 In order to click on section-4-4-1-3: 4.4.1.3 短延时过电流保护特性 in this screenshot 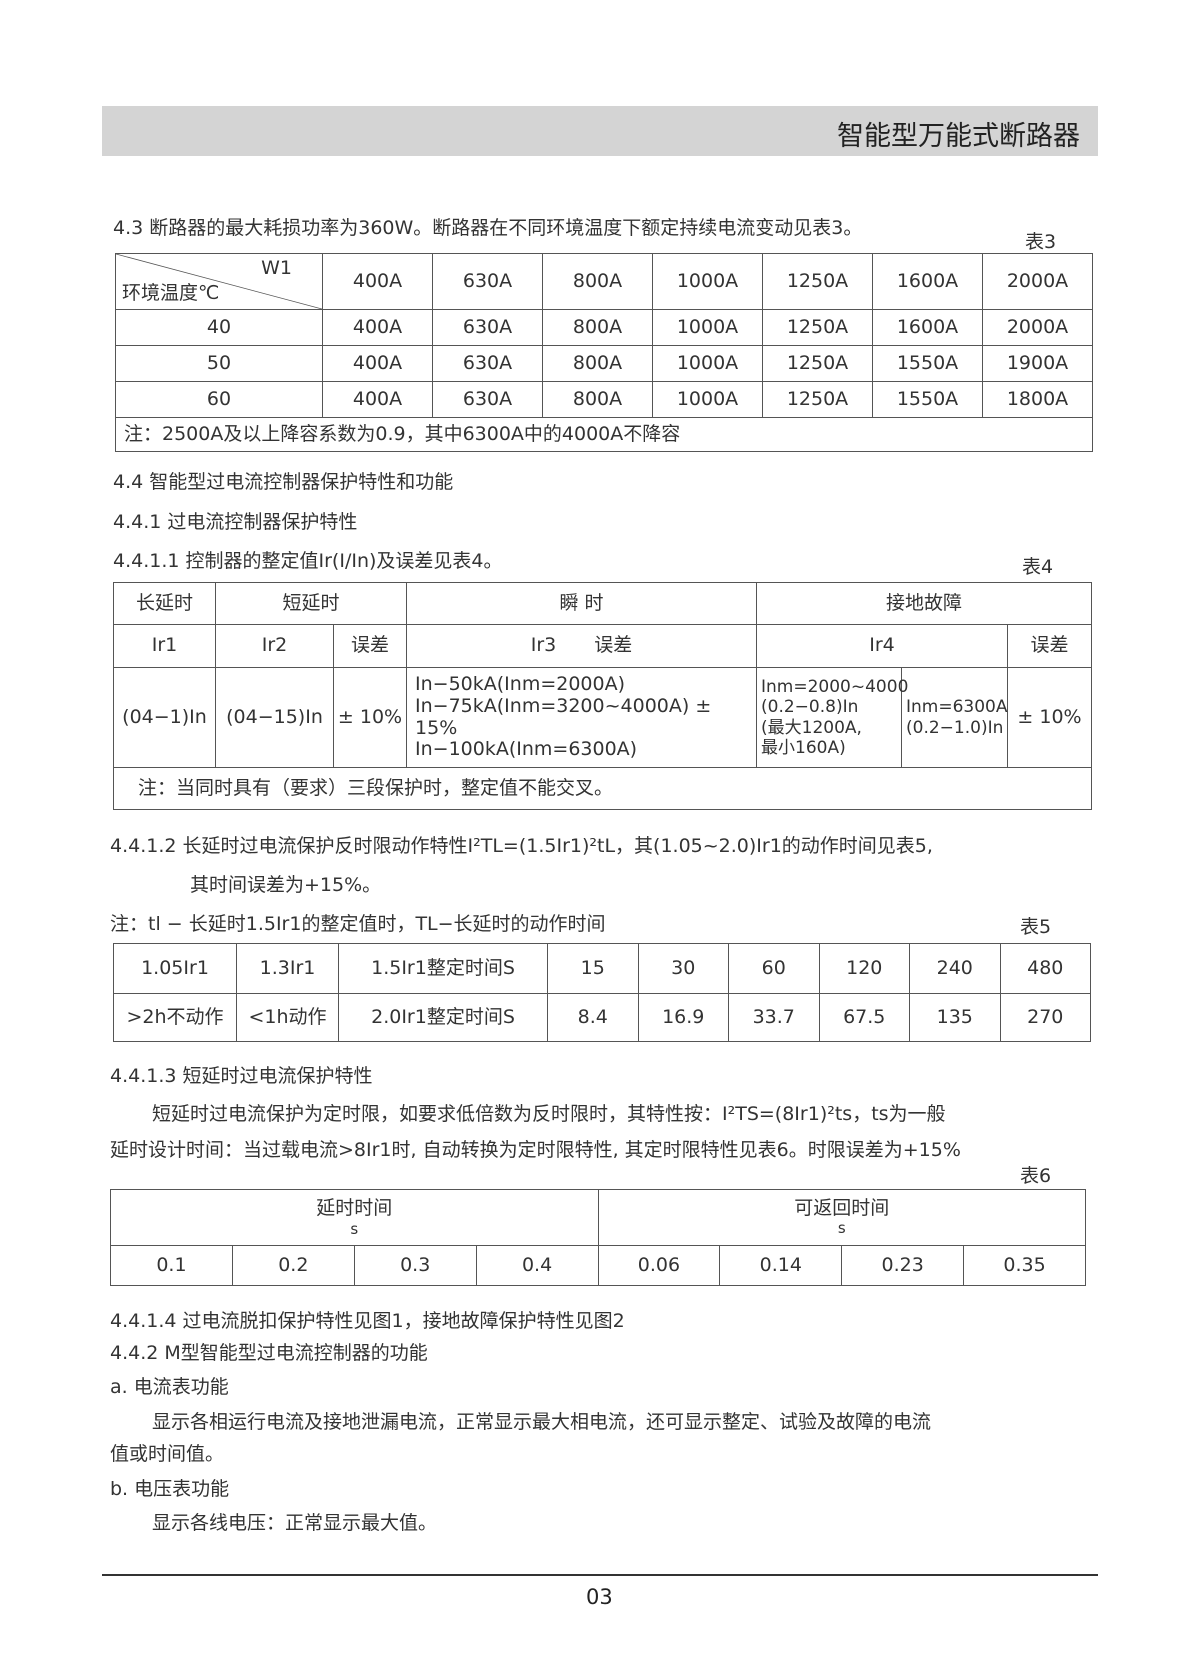, I will do `click(241, 1076)`.